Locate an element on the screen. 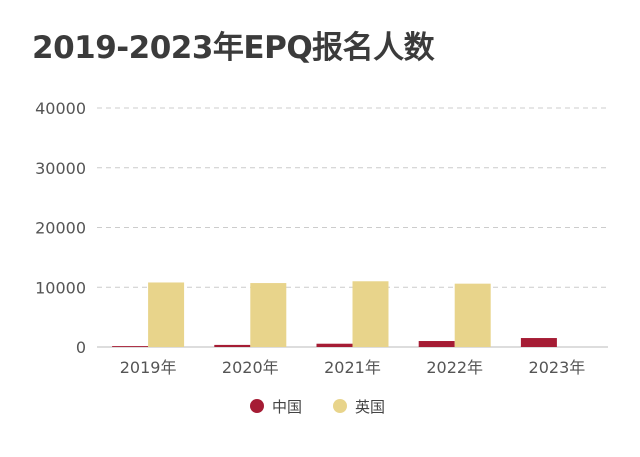 Image resolution: width=640 pixels, height=457 pixels. bar-china-2023 is located at coordinates (538, 342).